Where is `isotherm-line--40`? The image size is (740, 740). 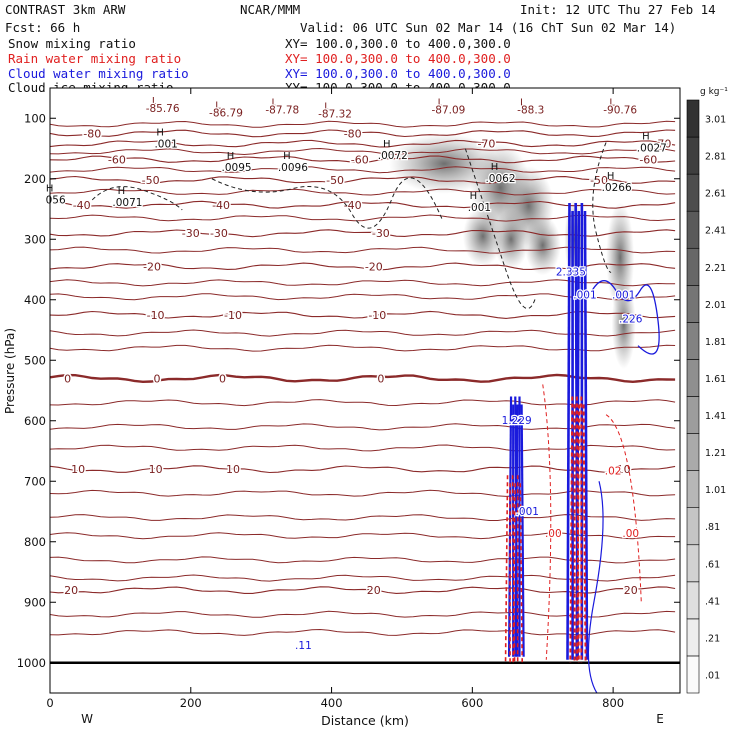
isotherm-line--40 is located at coordinates (363, 204).